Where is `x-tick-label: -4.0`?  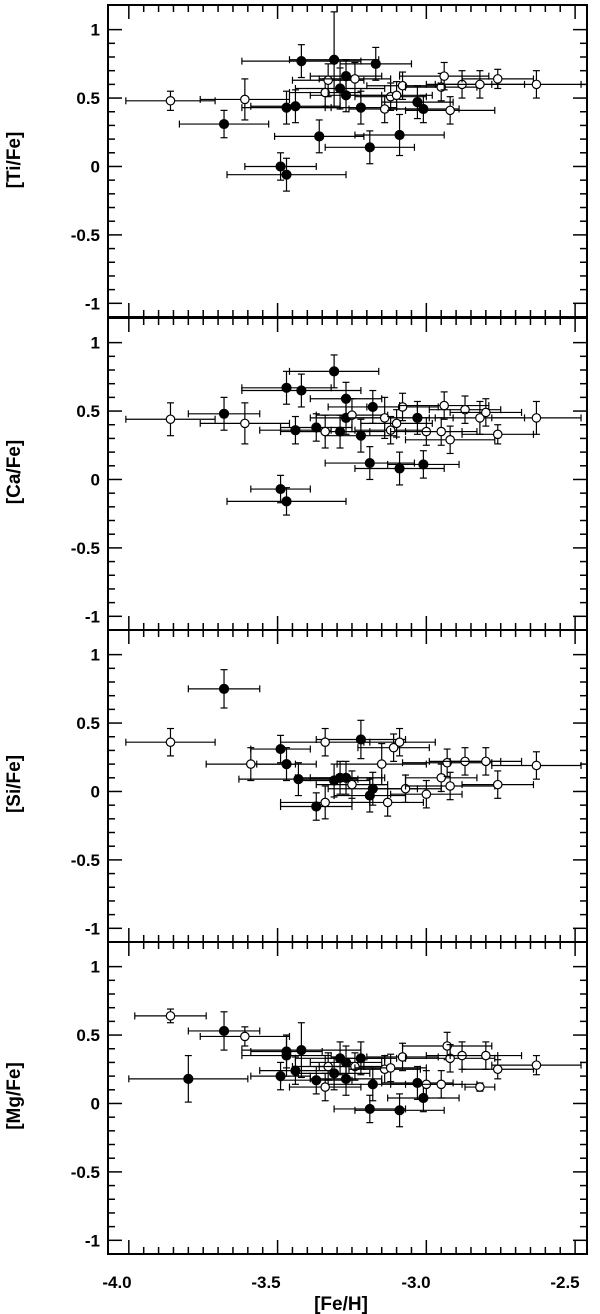
x-tick-label: -4.0 is located at coordinates (116, 1282).